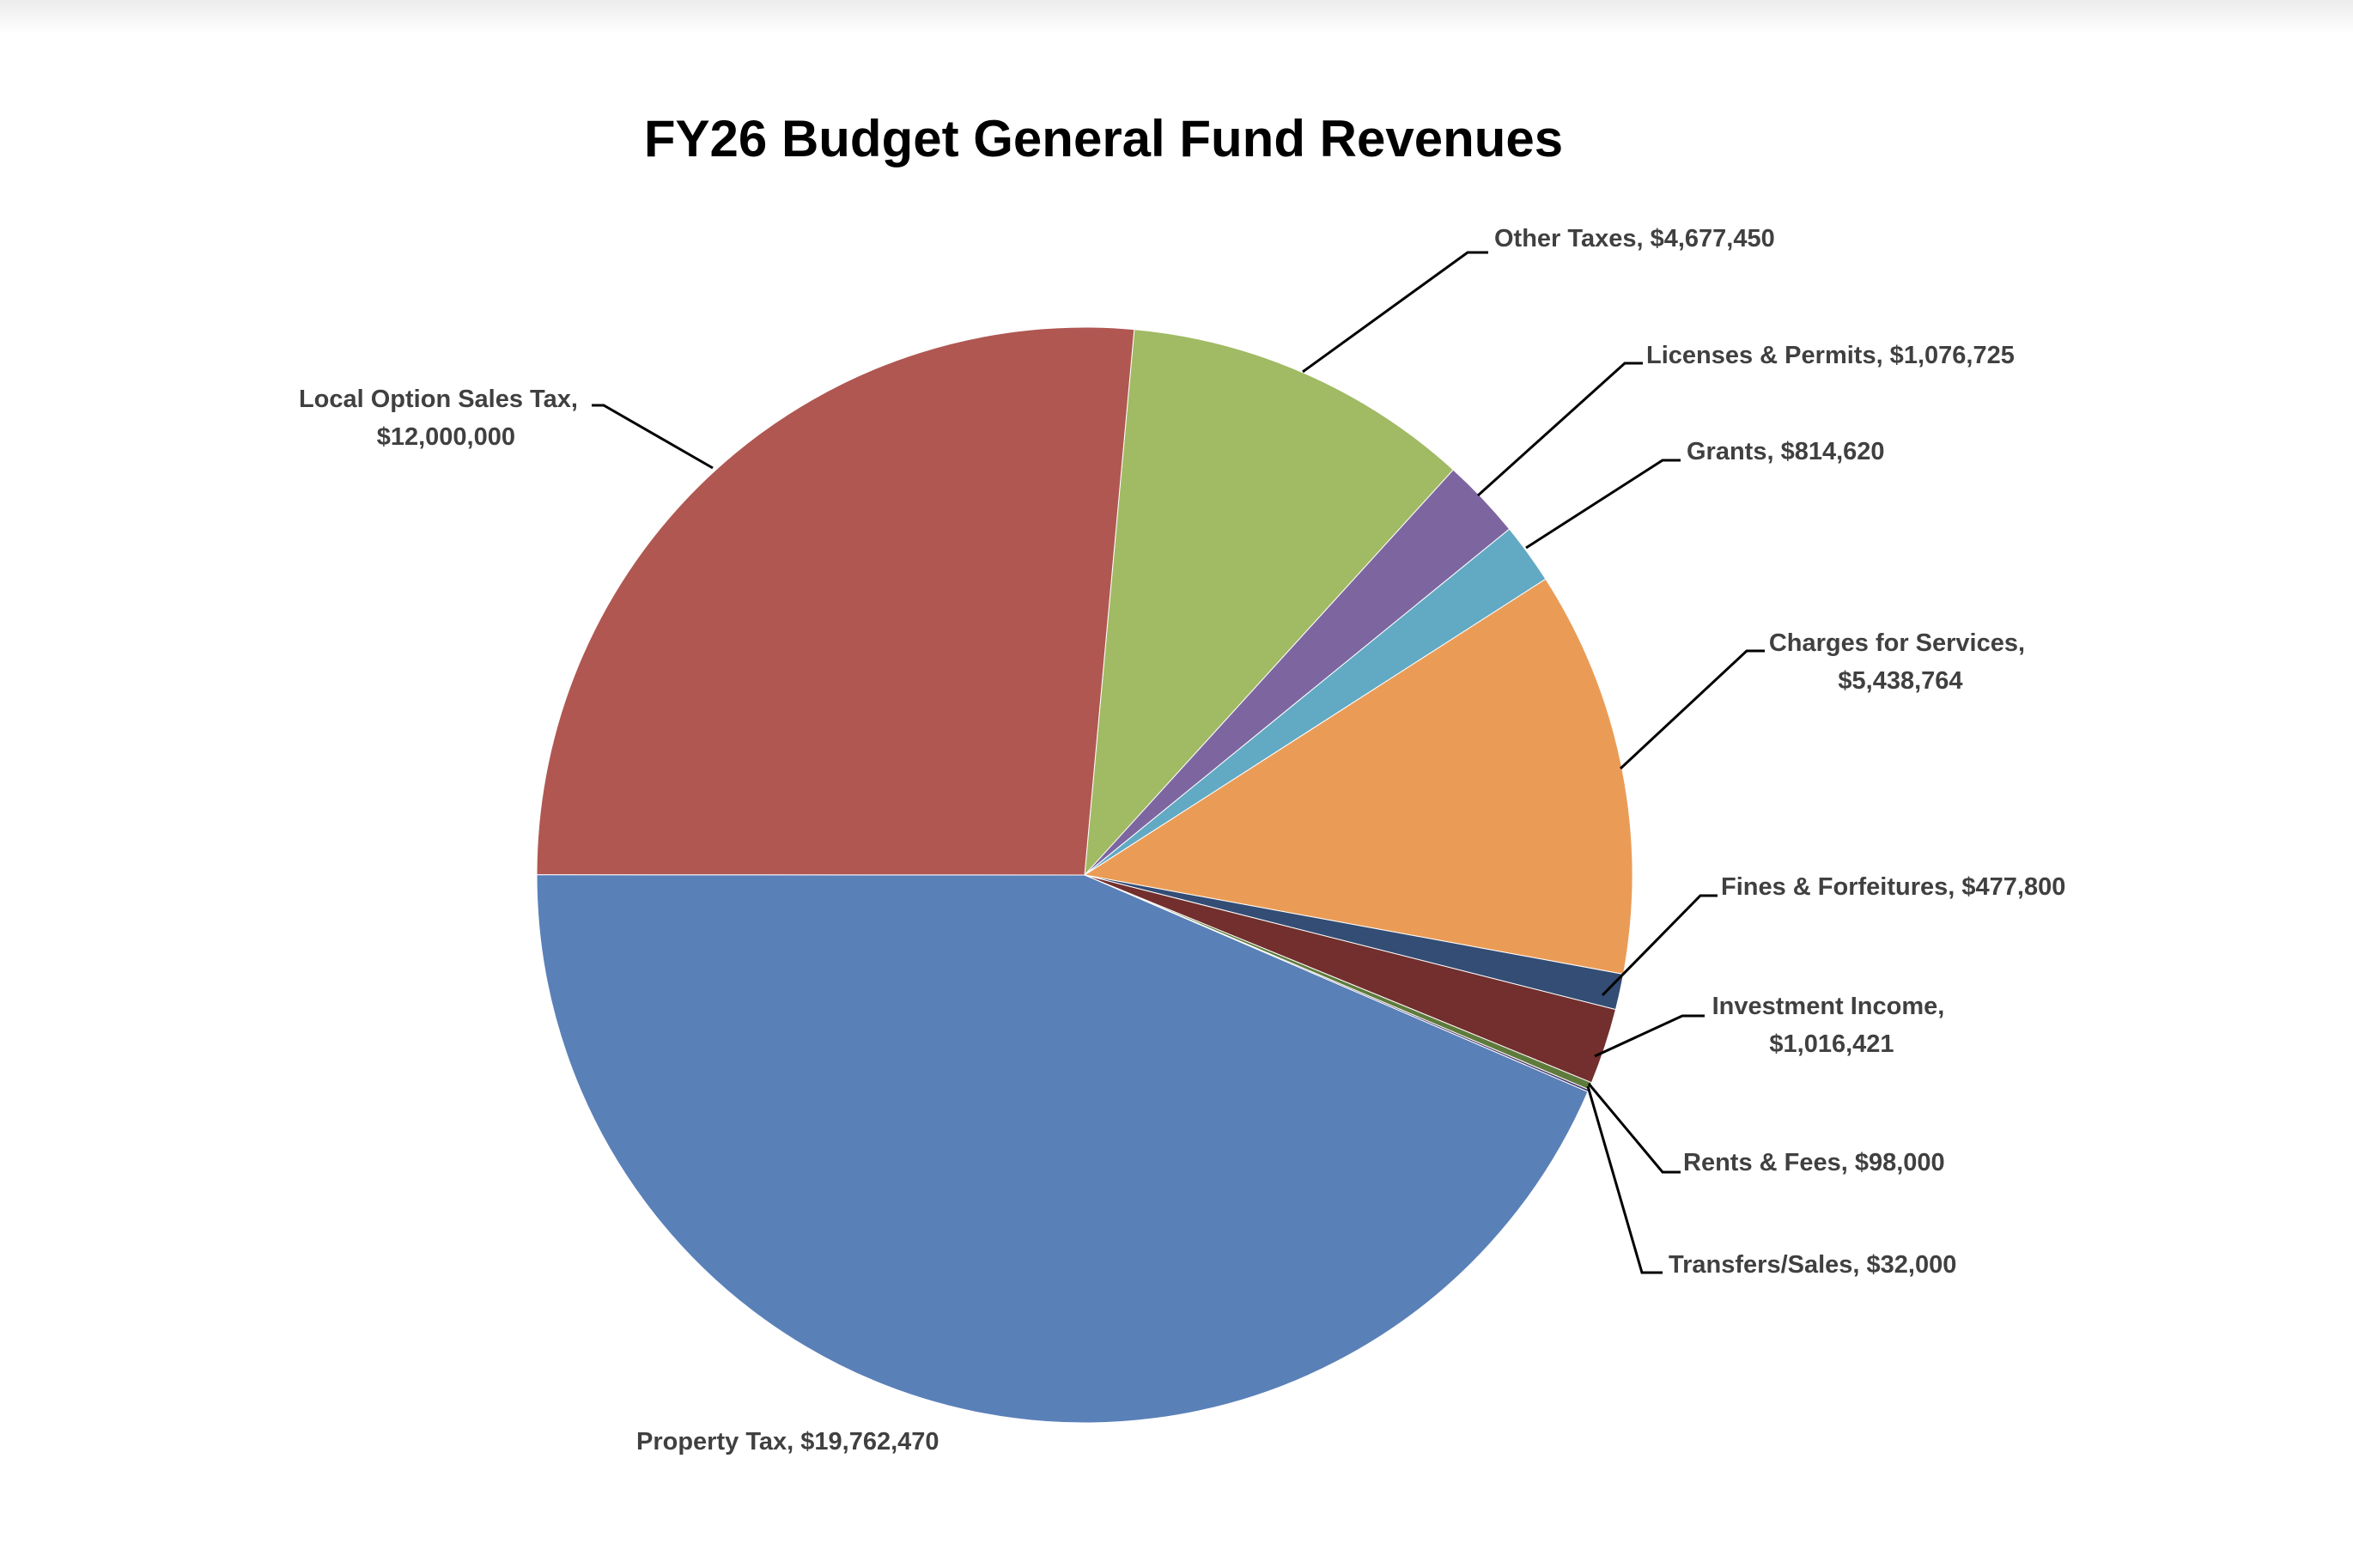 Image resolution: width=2353 pixels, height=1568 pixels. Describe the element at coordinates (1635, 238) in the screenshot. I see `label-other-taxes: Other Taxes, $4,677,450` at that location.